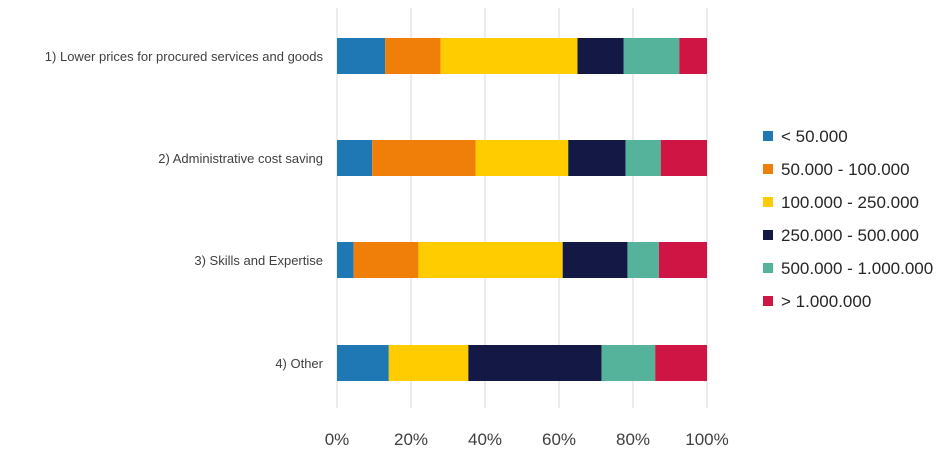  I want to click on x-tick-label: 100%, so click(706, 439).